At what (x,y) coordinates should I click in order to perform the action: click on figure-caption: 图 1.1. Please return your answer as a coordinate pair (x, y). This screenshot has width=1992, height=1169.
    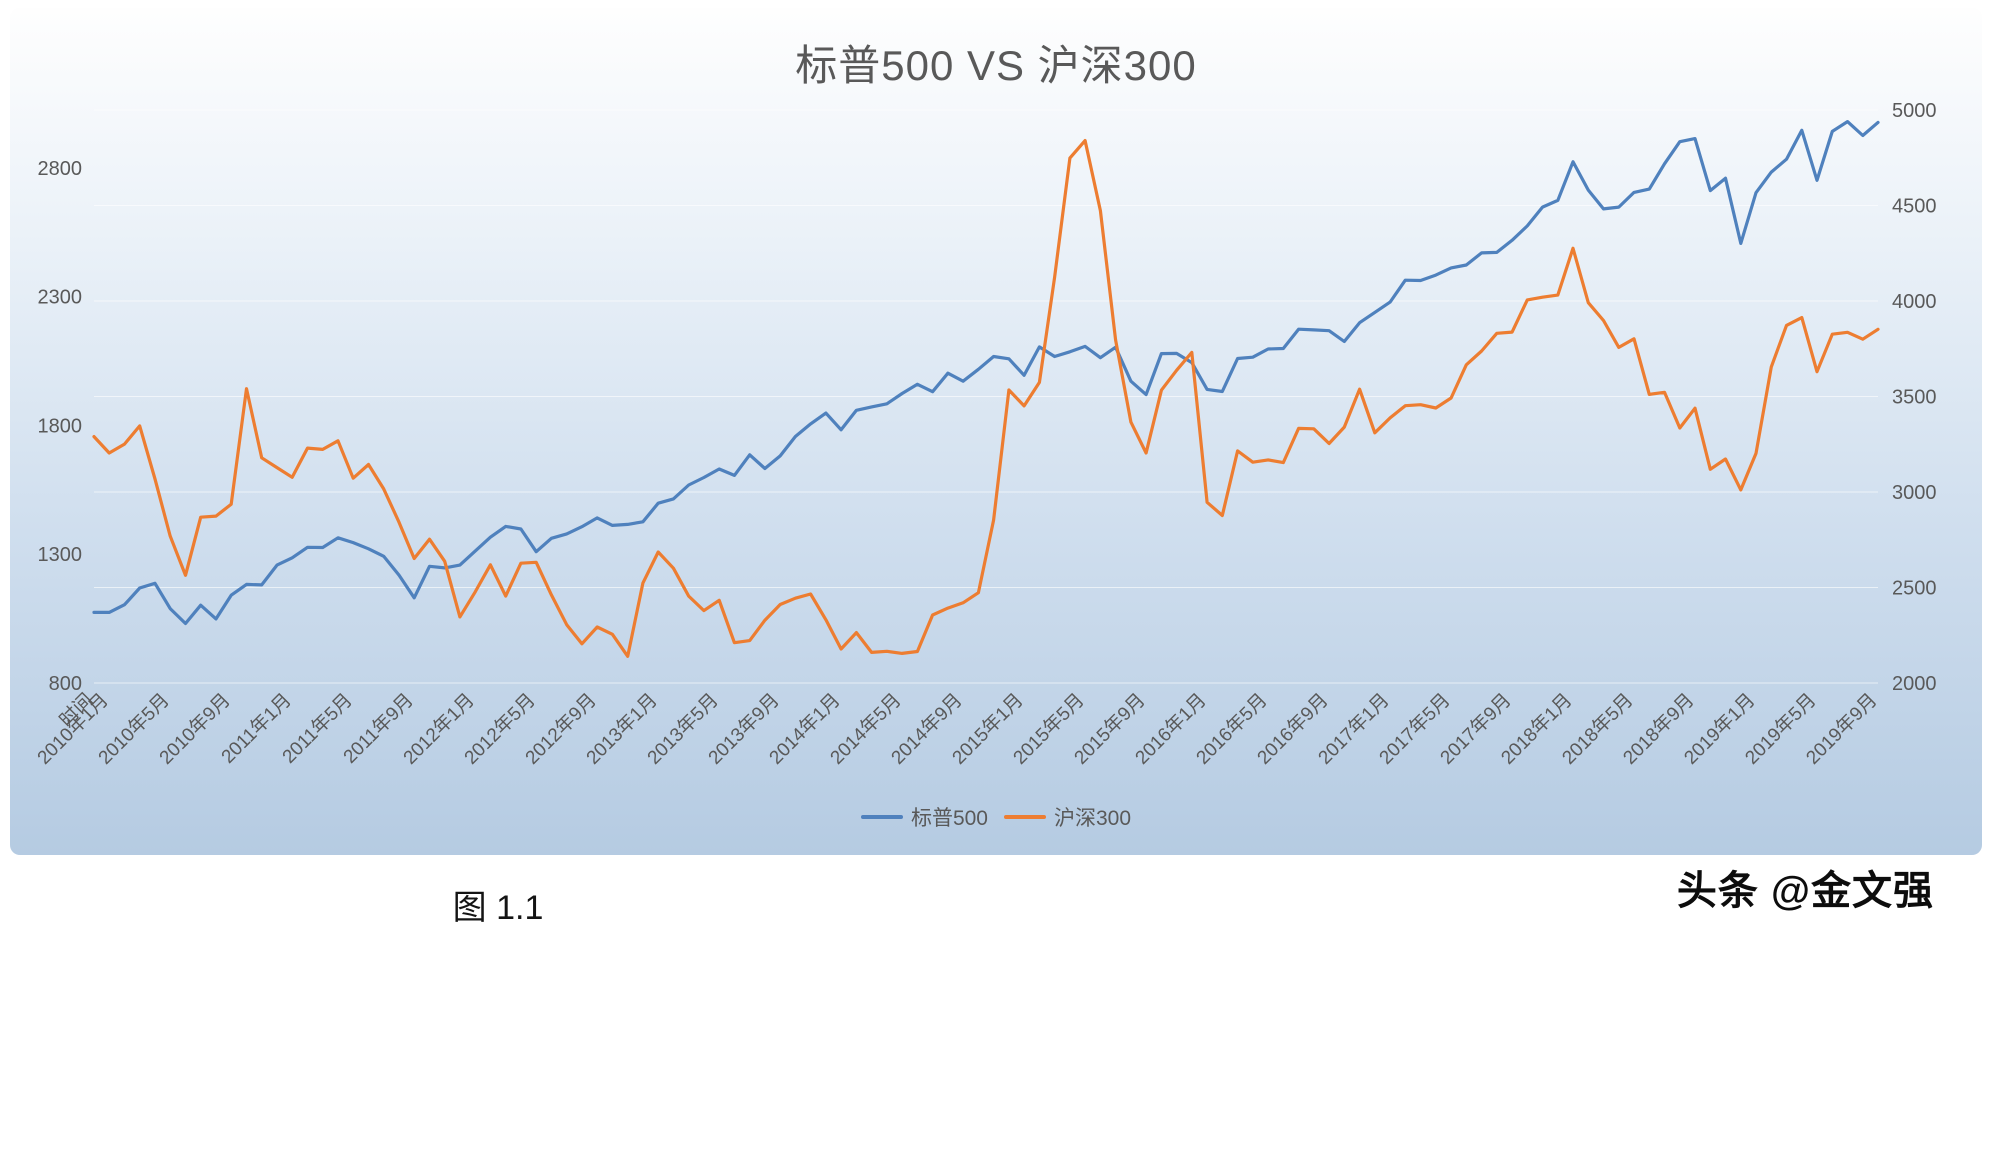
    Looking at the image, I should click on (498, 908).